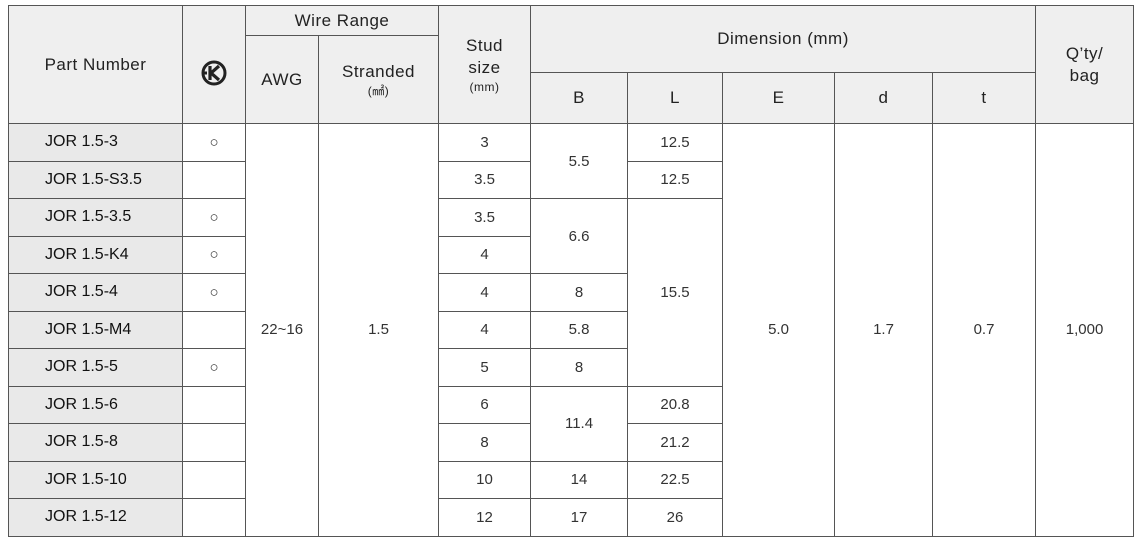  I want to click on kc-icon, so click(214, 72).